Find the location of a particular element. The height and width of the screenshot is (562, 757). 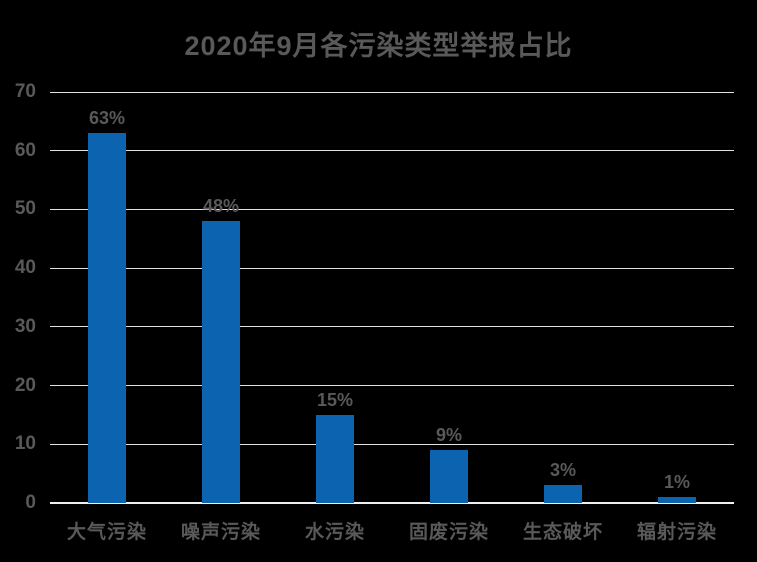

x-axis-category-label: 大气污染 is located at coordinates (106, 532).